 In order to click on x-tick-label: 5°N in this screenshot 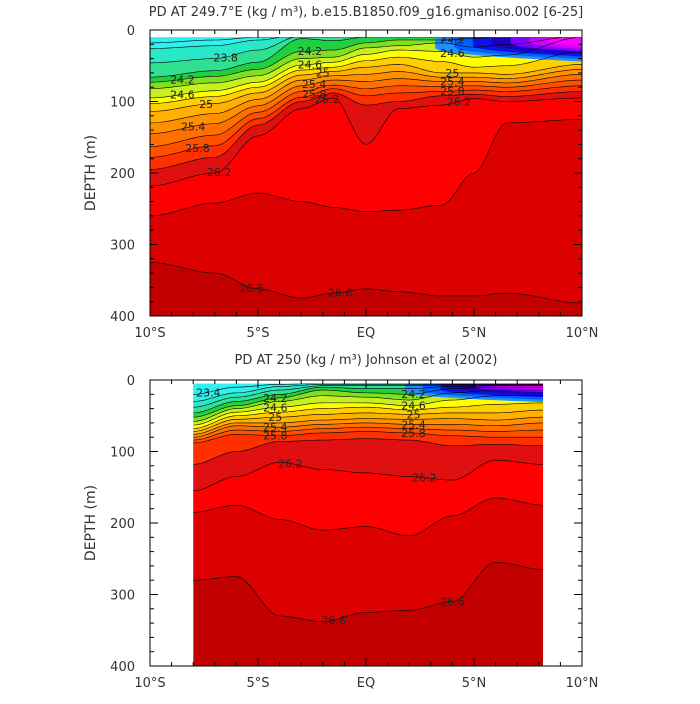, I will do `click(474, 333)`.